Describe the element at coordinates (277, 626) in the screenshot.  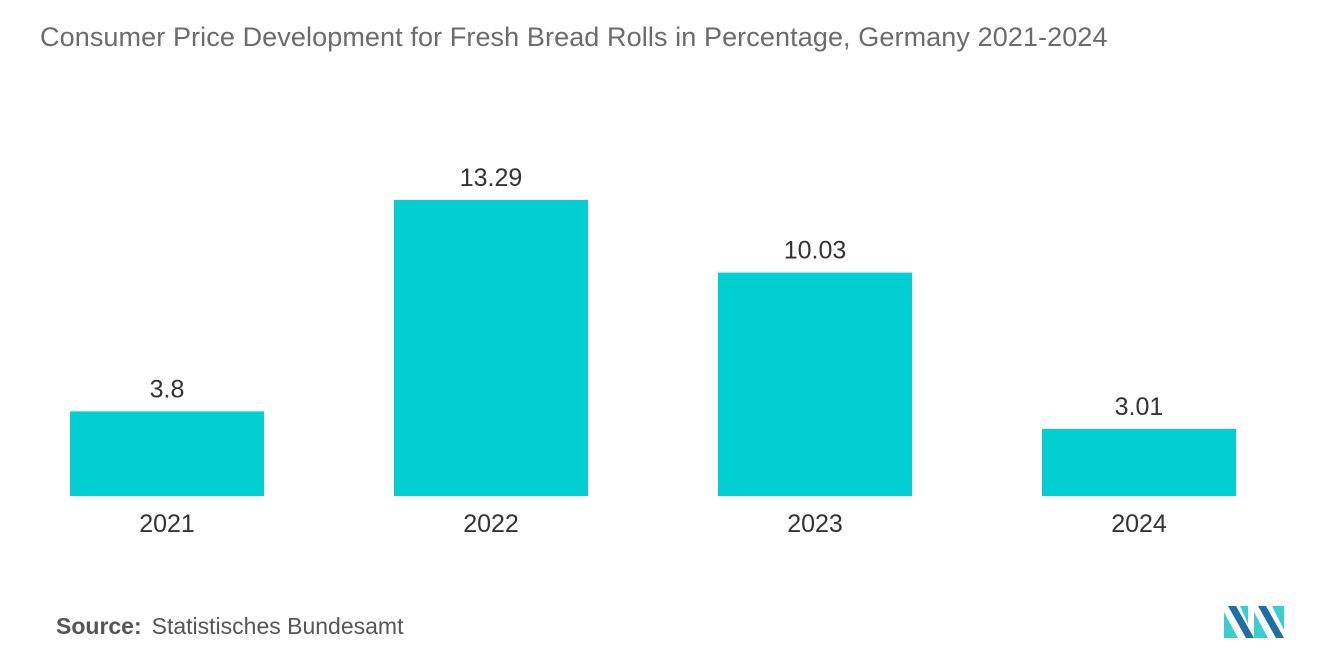
I see `source-text: Statistisches Bundesamt` at that location.